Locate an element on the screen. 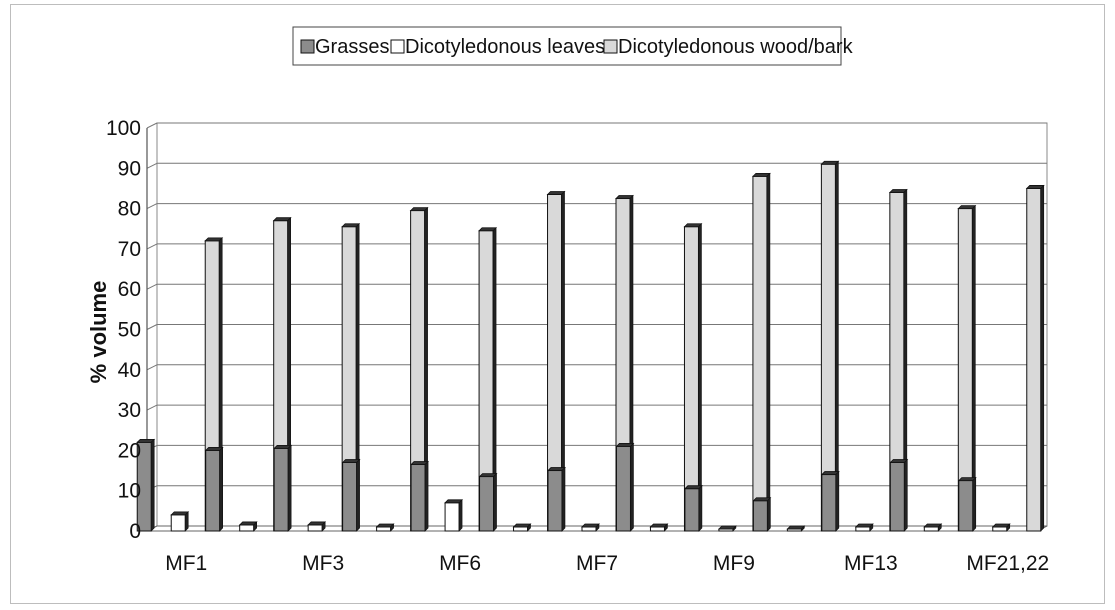  y-tick-label: 60 is located at coordinates (129, 289).